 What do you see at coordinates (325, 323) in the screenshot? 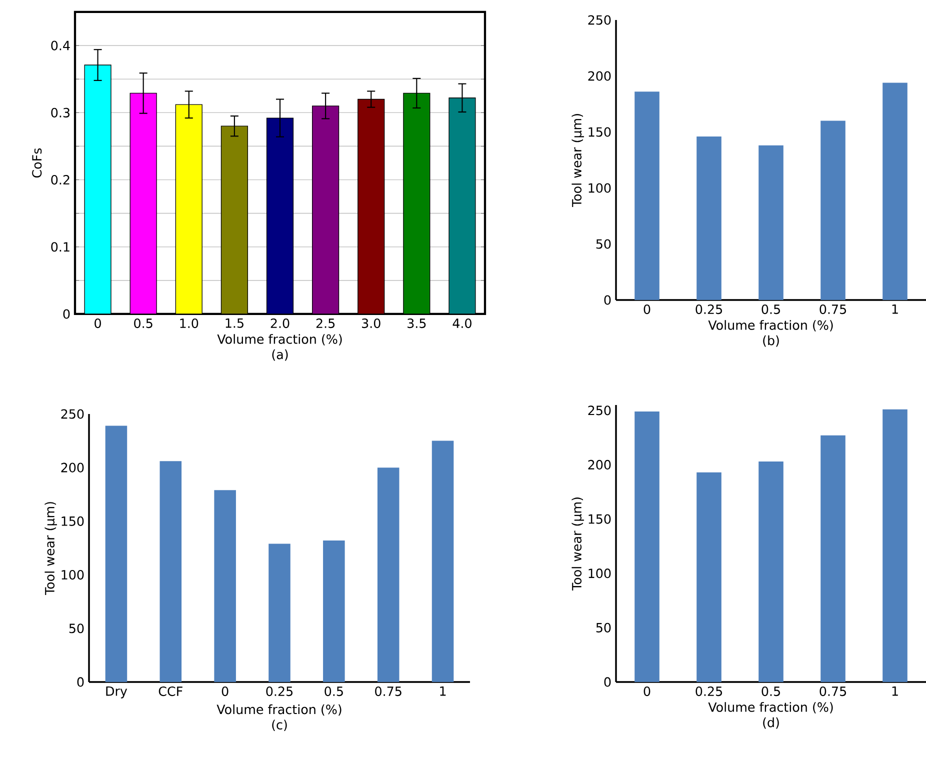
I see `x-tick-label: 2.5` at bounding box center [325, 323].